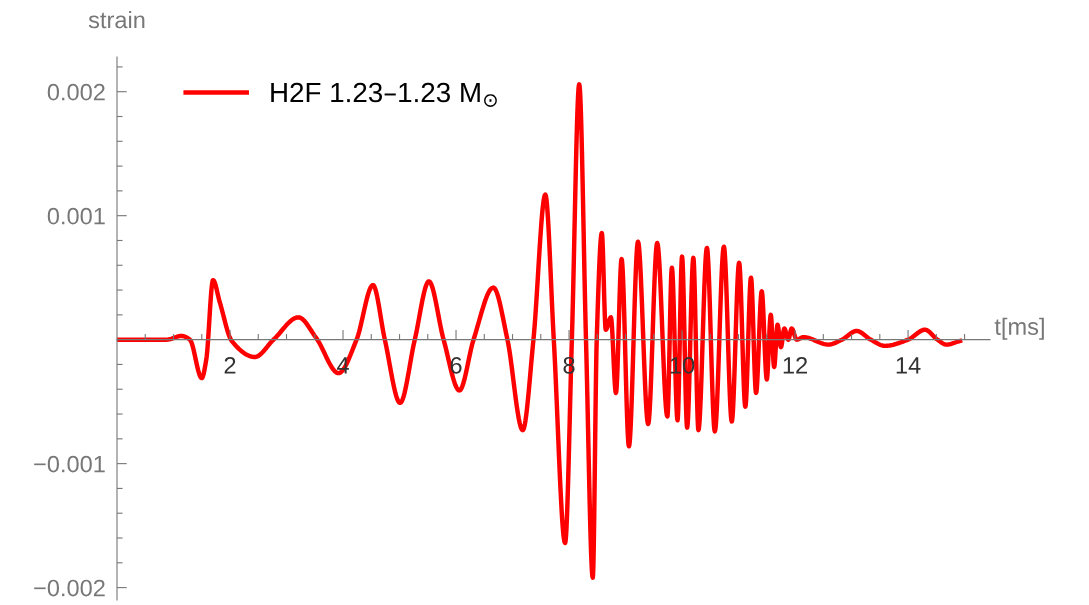  What do you see at coordinates (384, 94) in the screenshot?
I see `legend-label: H2F 1.23–1.23 M$_{⊙}$` at bounding box center [384, 94].